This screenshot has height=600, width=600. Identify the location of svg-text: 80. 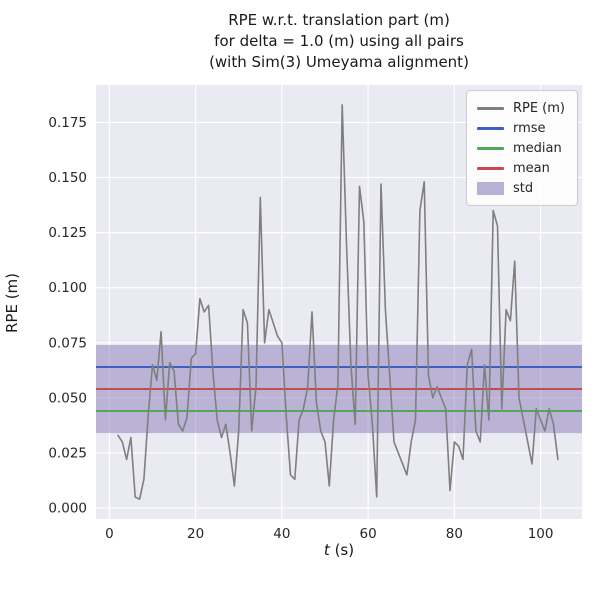
(454, 534).